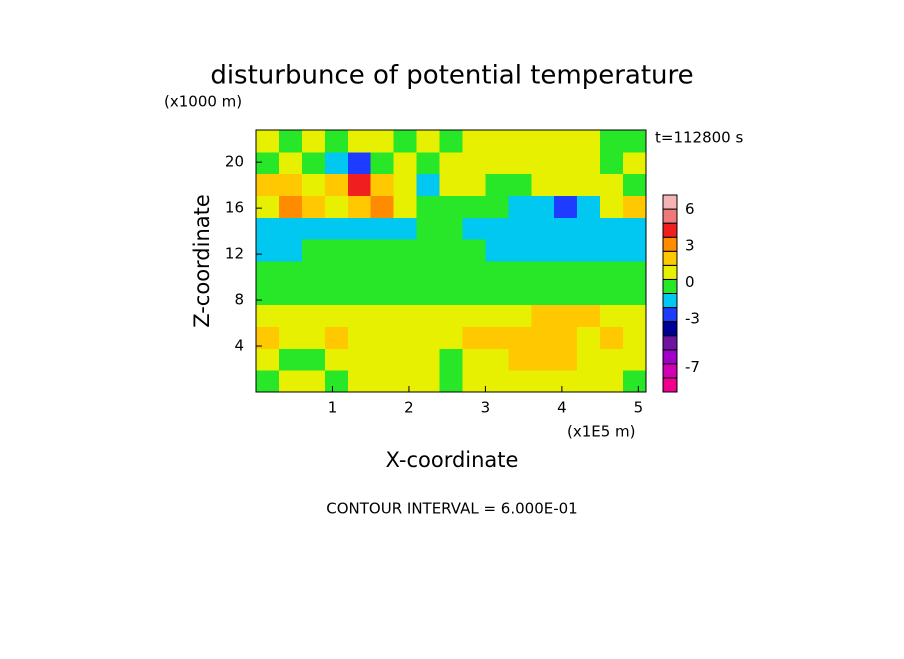 This screenshot has height=659, width=904. What do you see at coordinates (239, 346) in the screenshot?
I see `y-tick-label: 4` at bounding box center [239, 346].